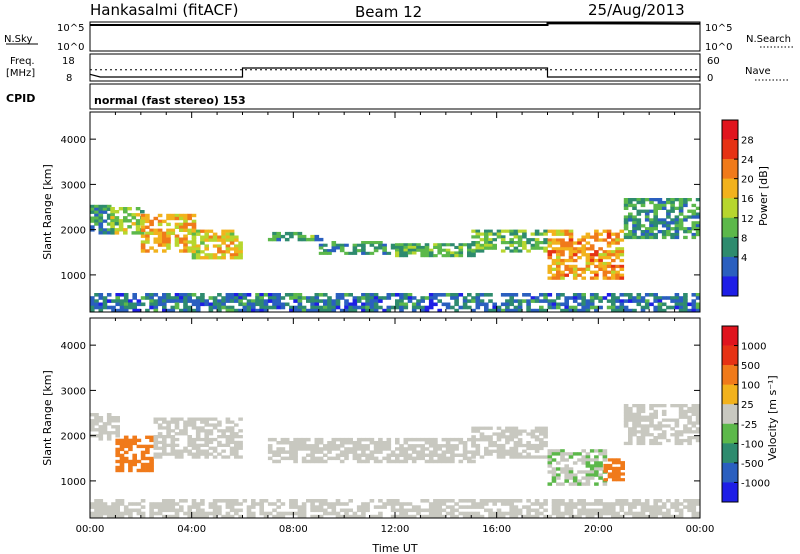  I want to click on colorbar-swatch, so click(730, 336).